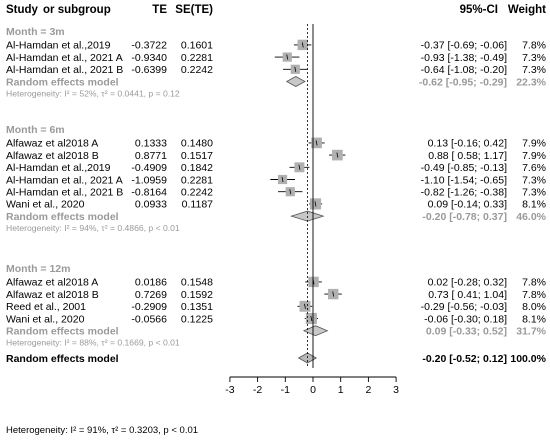  Describe the element at coordinates (35, 32) in the screenshot. I see `subgroup-title: Month = 3m` at that location.